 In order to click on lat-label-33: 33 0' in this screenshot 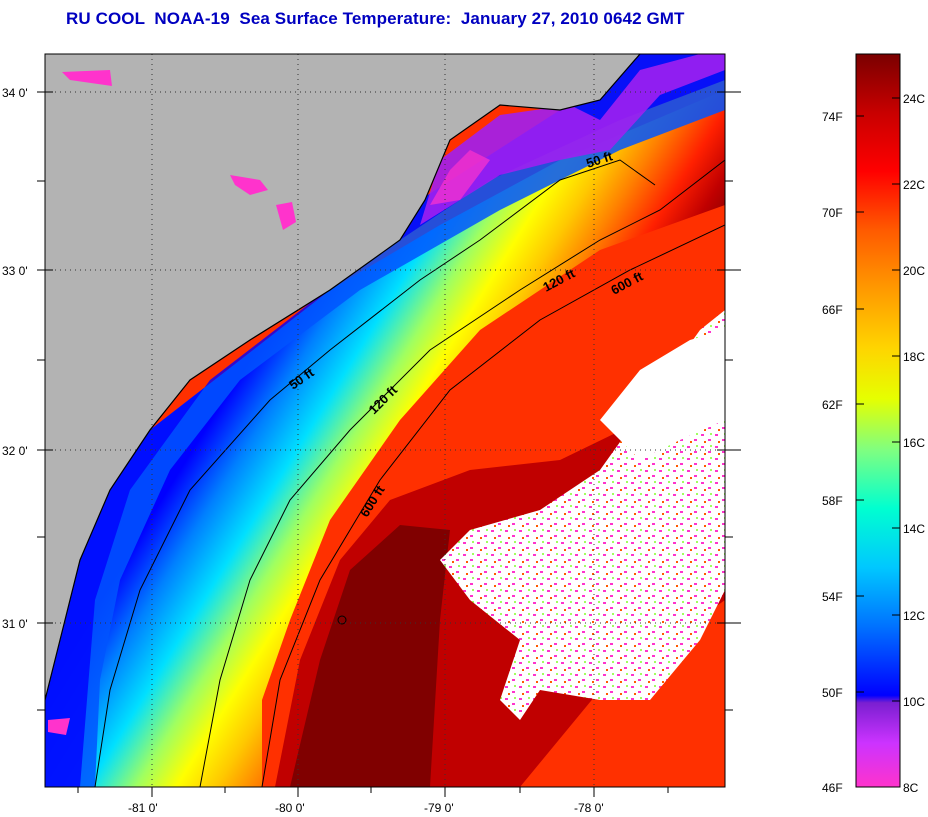, I will do `click(15, 271)`.